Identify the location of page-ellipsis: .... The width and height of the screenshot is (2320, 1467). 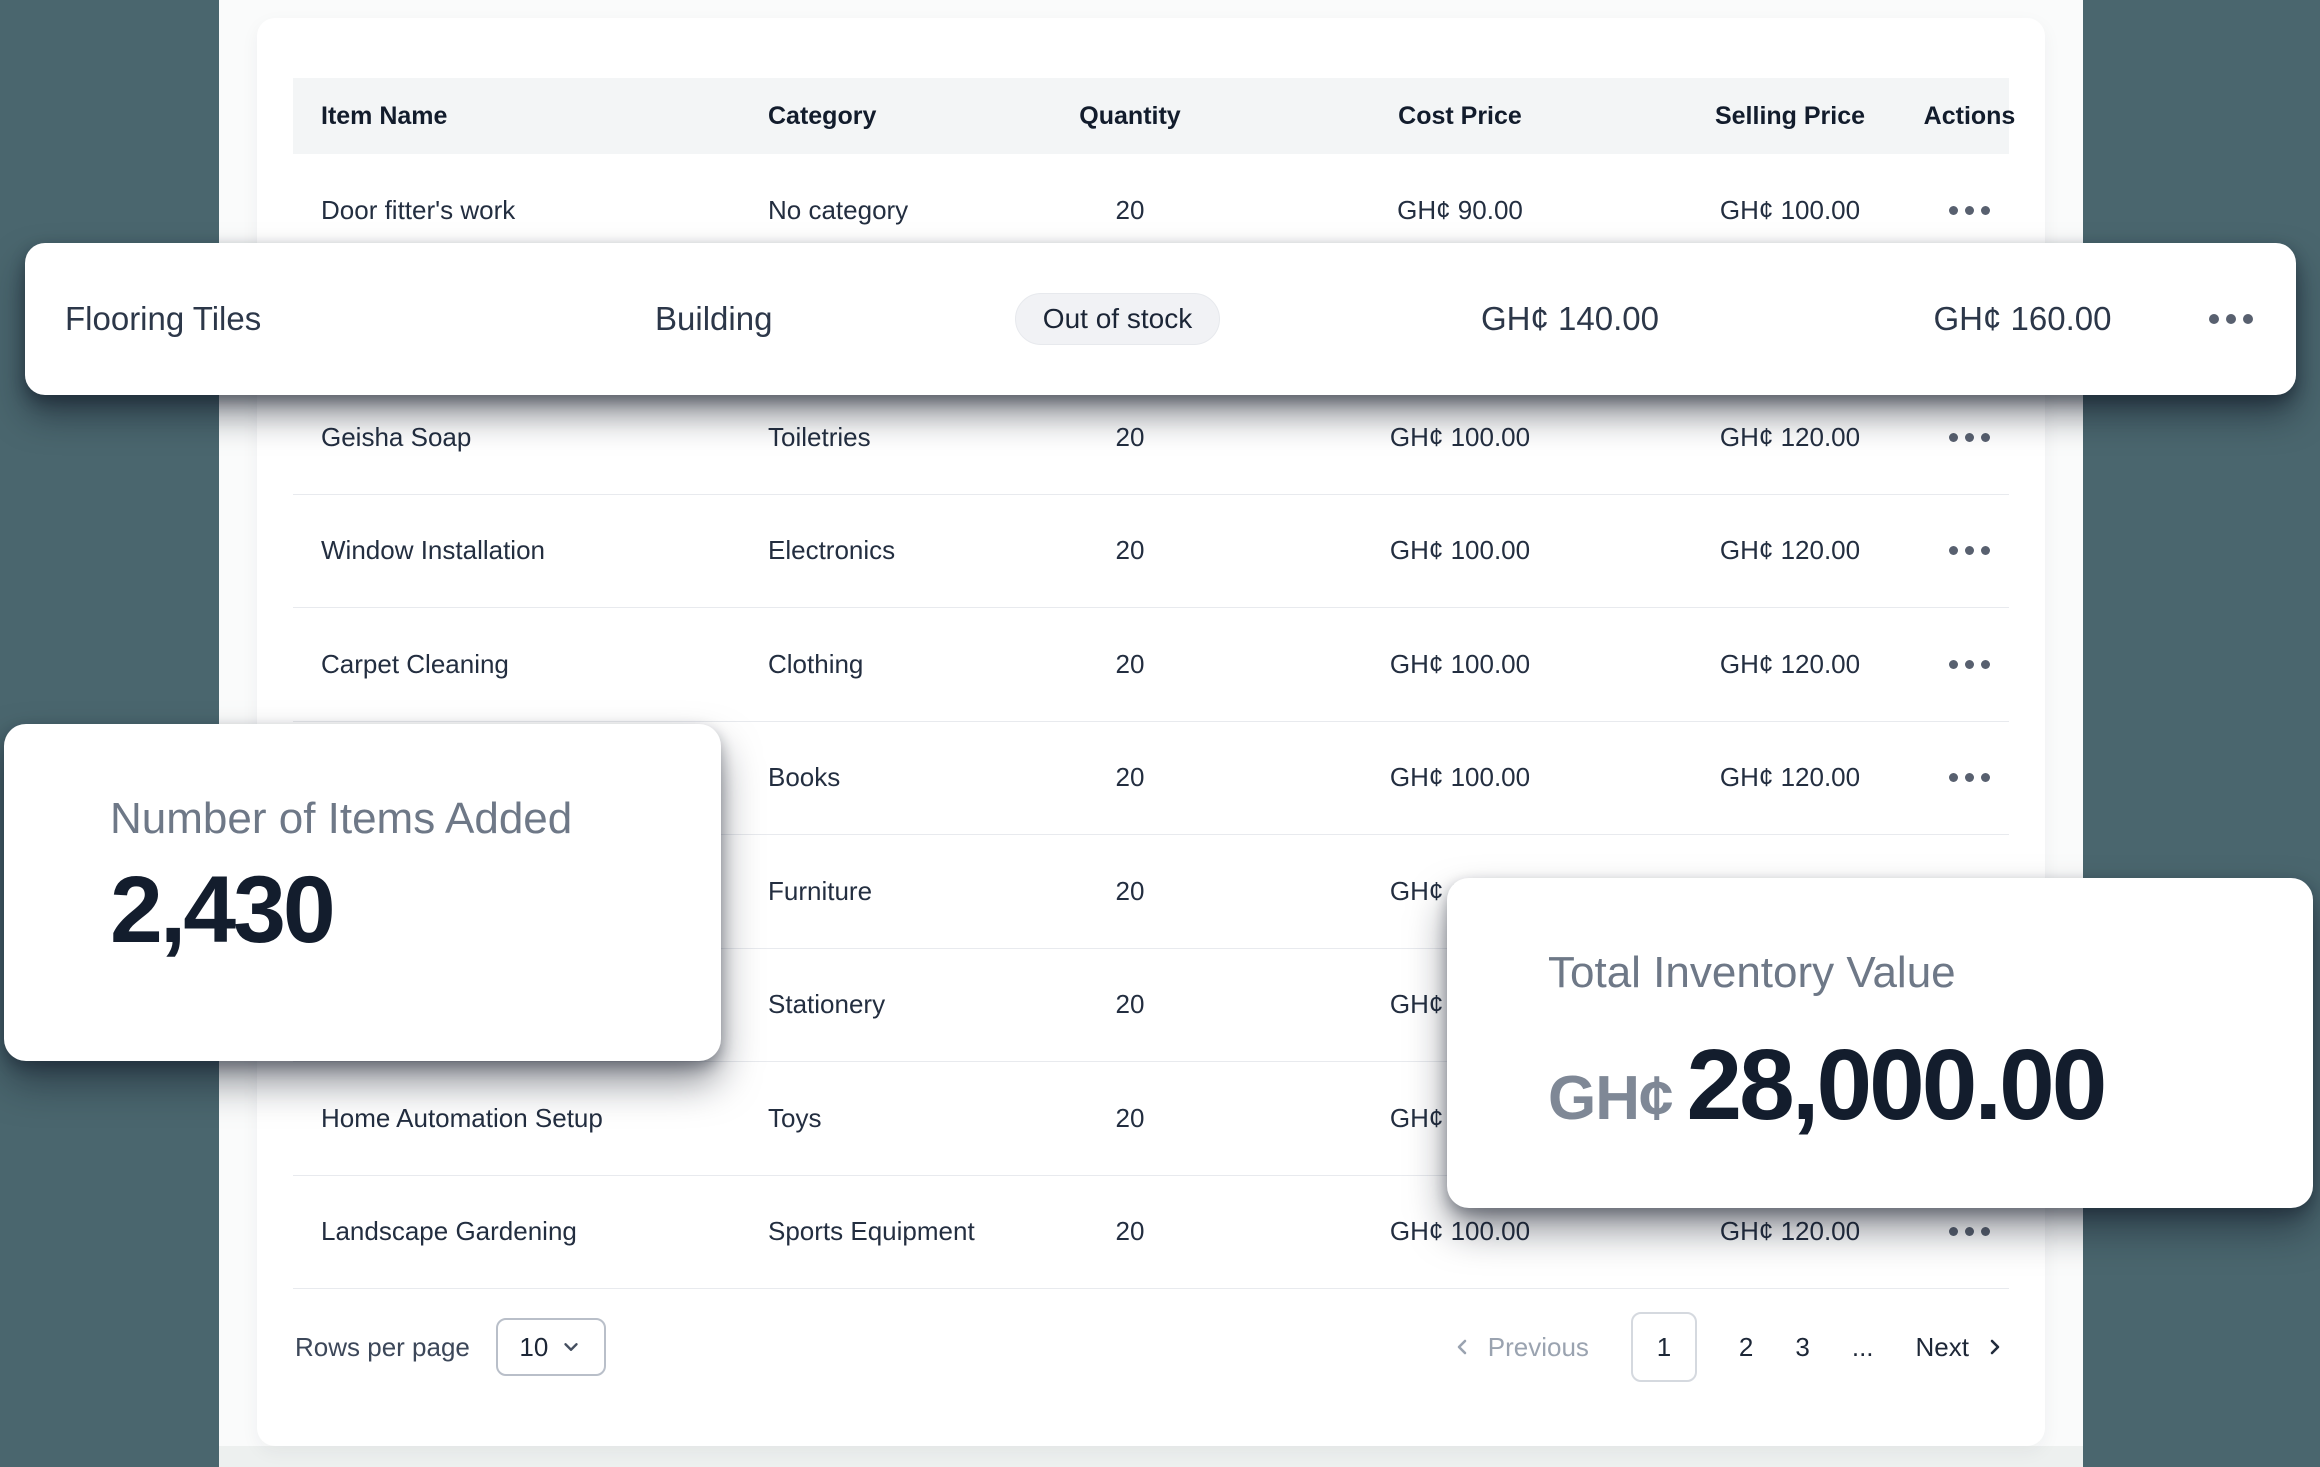
(1862, 1346).